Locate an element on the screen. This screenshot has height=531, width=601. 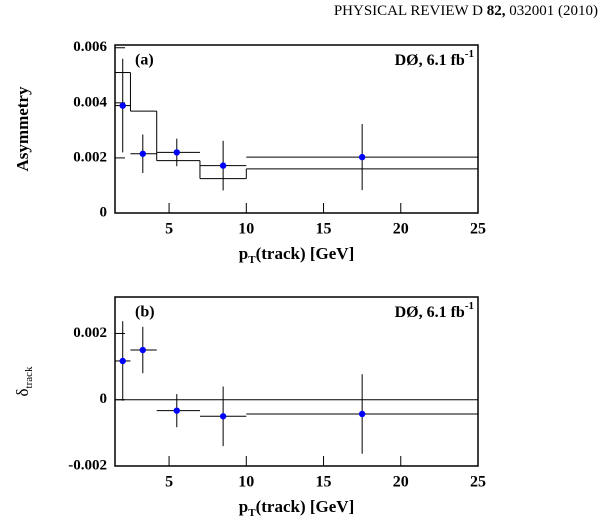
y-axis-label: δtrack is located at coordinates (24, 381).